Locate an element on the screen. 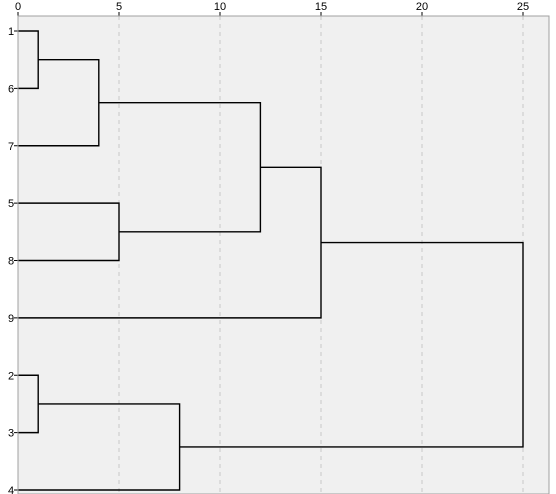 The height and width of the screenshot is (494, 556). x-tick-label: 20 is located at coordinates (422, 7).